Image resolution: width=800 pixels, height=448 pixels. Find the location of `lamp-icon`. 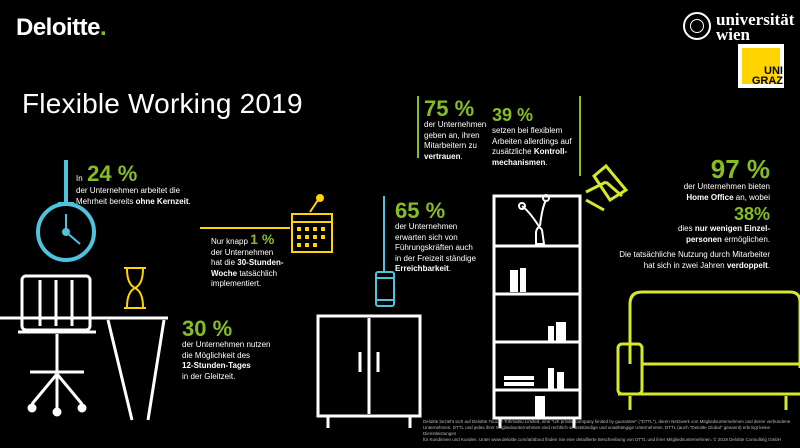

lamp-icon is located at coordinates (607, 187).